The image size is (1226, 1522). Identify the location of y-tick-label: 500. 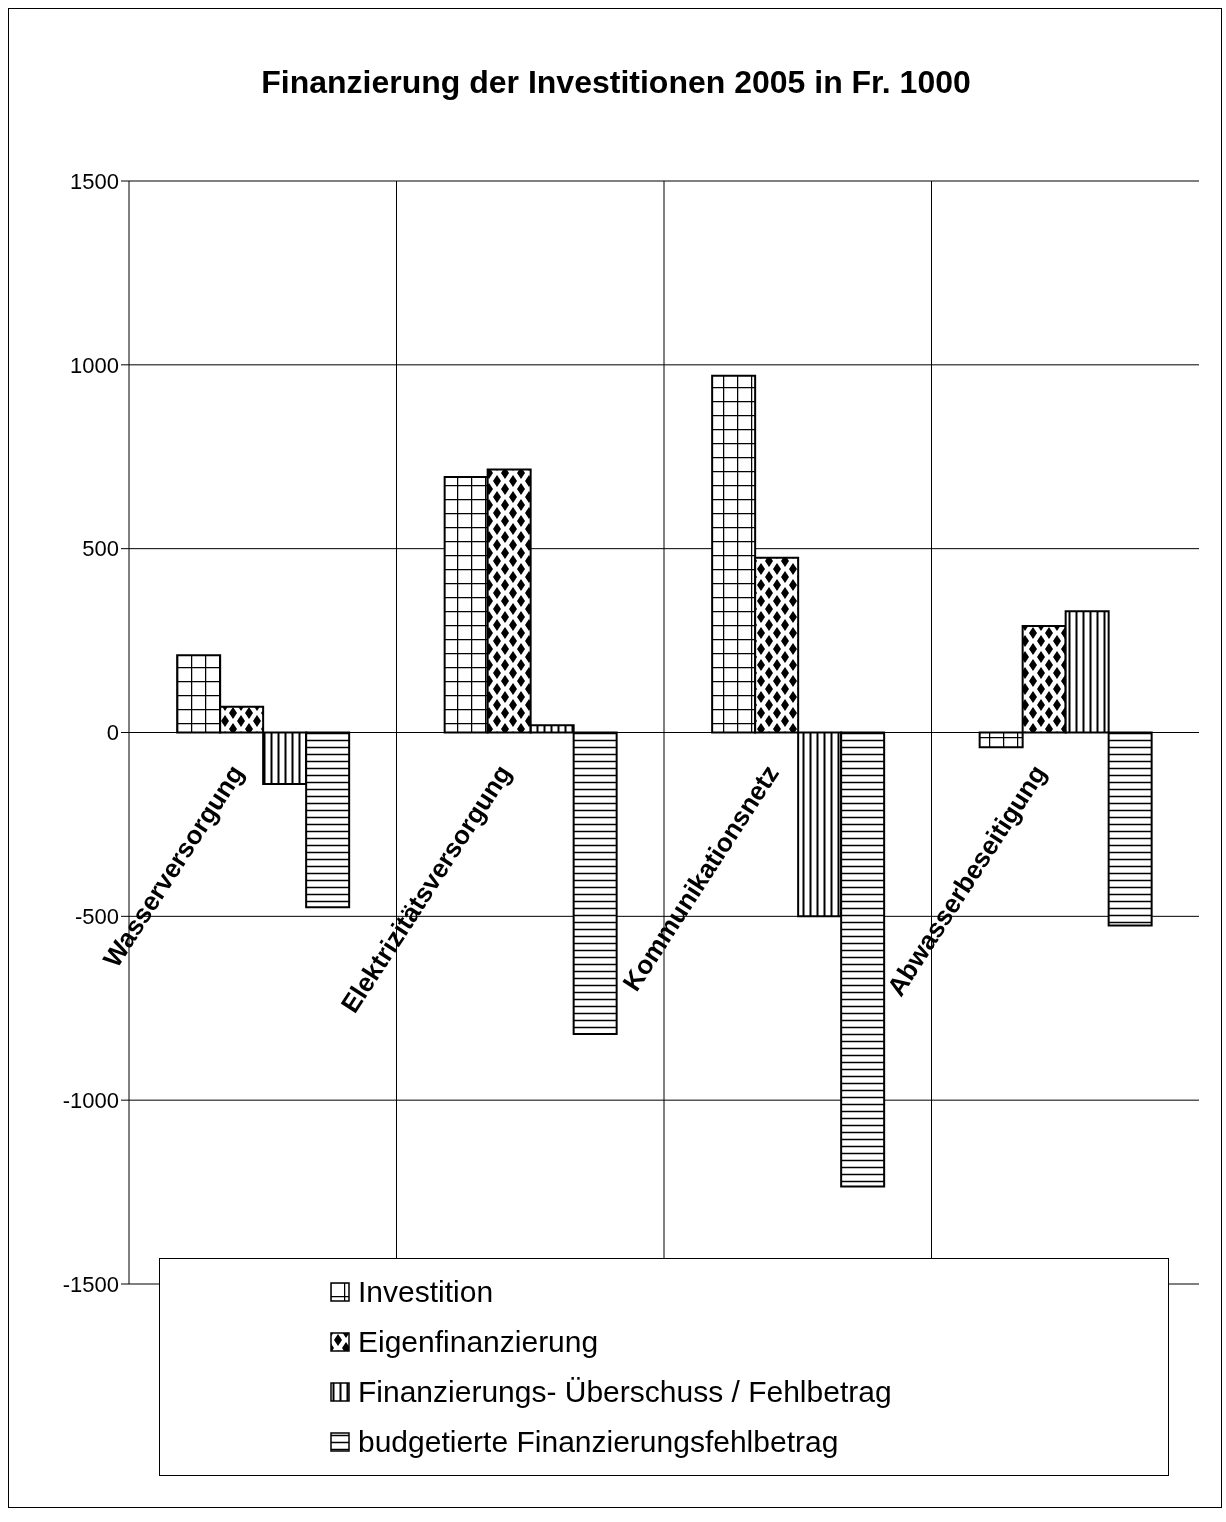
(100, 549).